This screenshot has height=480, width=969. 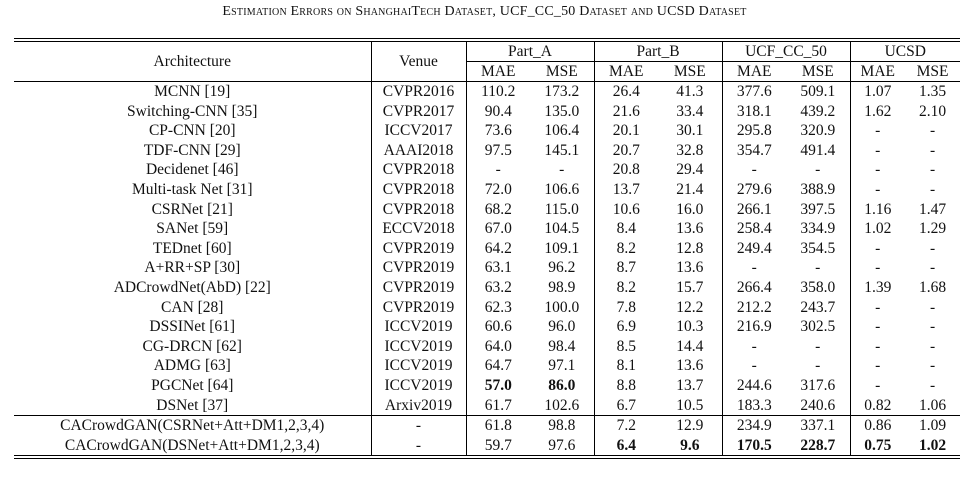 I want to click on cell-value: 354.5, so click(x=818, y=248).